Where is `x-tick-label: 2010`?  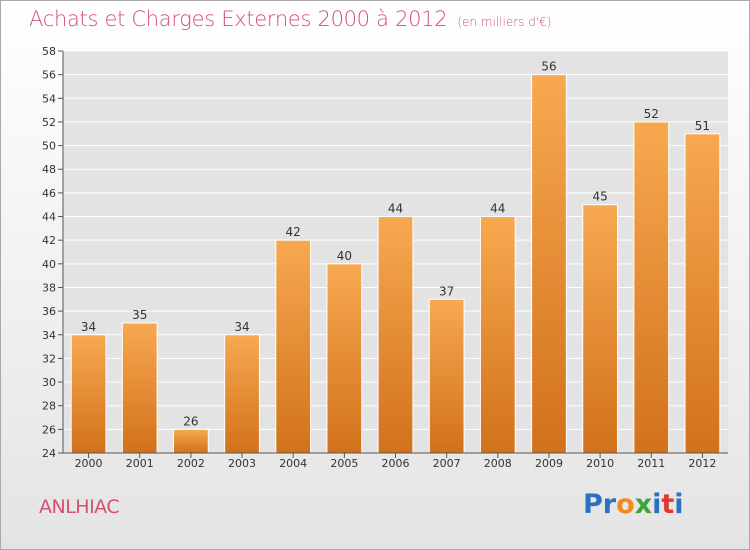
x-tick-label: 2010 is located at coordinates (600, 463).